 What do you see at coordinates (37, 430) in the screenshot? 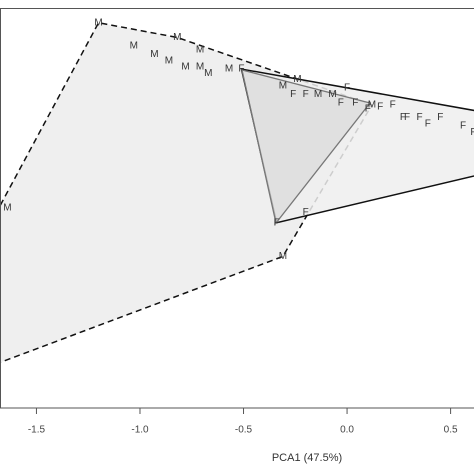
I see `x-tick-label: -1.5` at bounding box center [37, 430].